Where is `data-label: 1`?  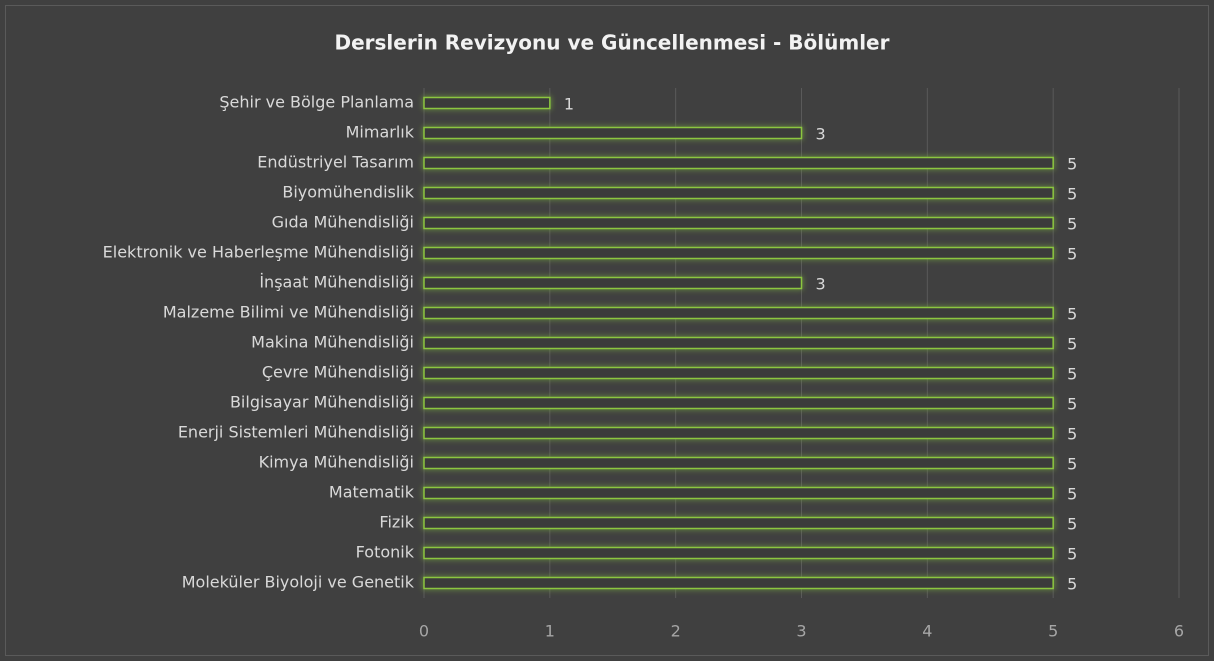 data-label: 1 is located at coordinates (569, 104).